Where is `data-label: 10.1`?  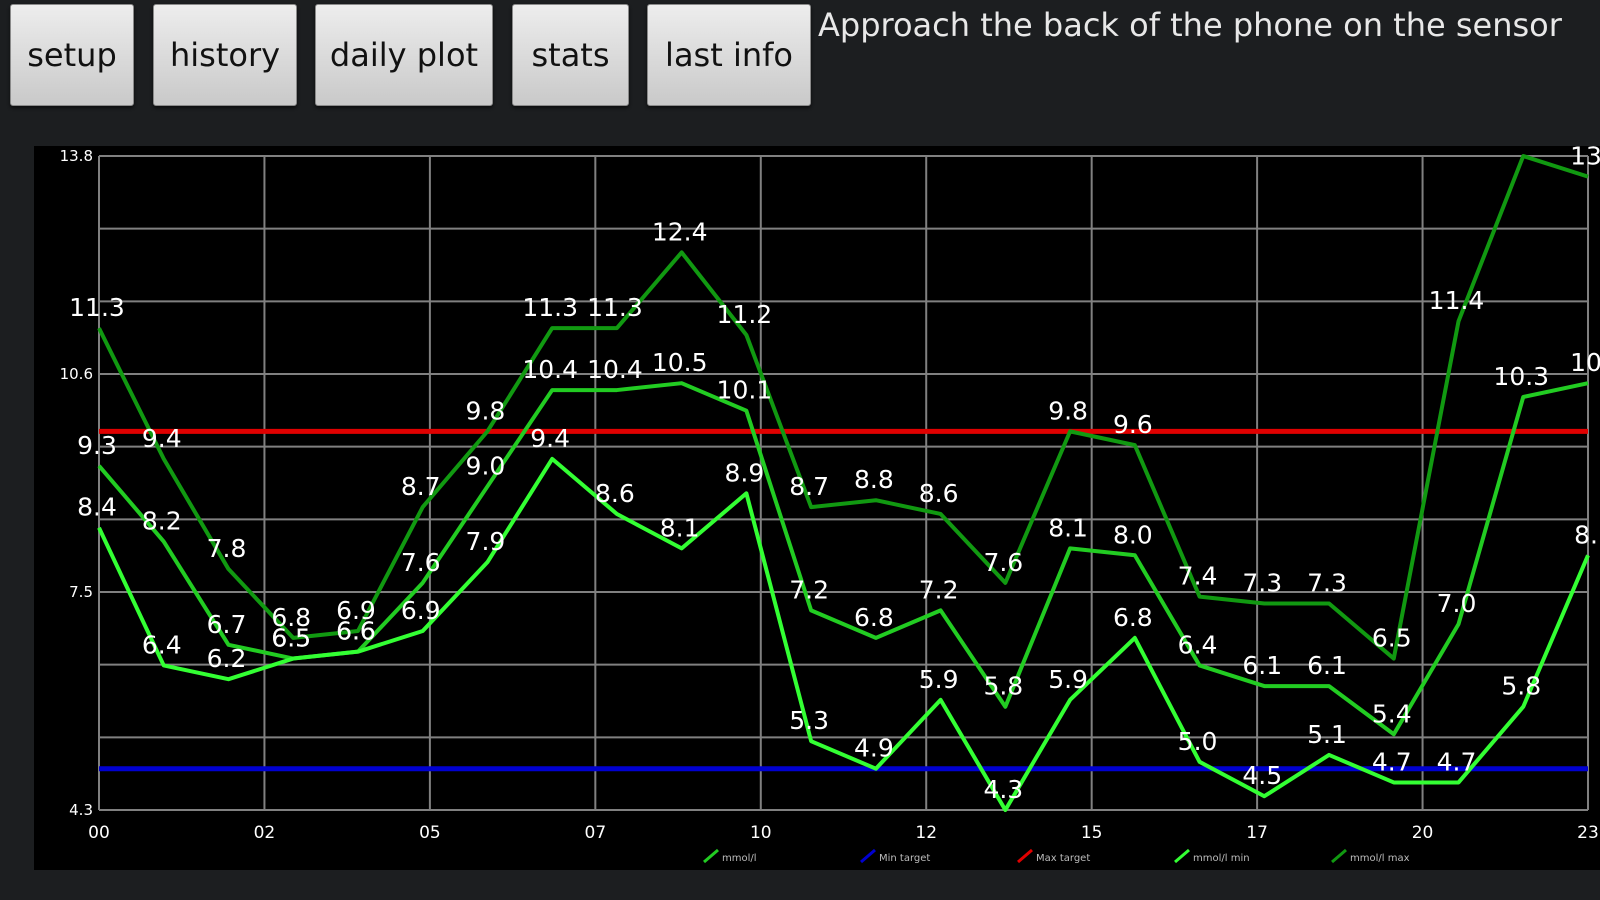 data-label: 10.1 is located at coordinates (745, 390).